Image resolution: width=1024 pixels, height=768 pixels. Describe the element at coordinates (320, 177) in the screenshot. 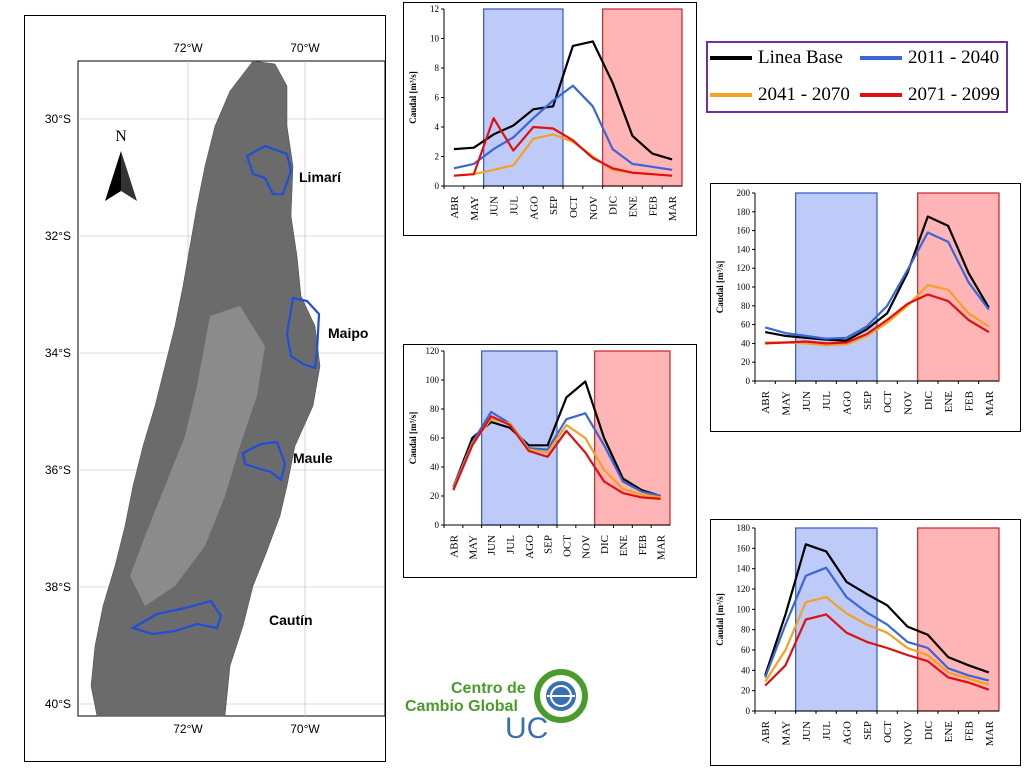

I see `basin-label-limari: Limarí` at that location.